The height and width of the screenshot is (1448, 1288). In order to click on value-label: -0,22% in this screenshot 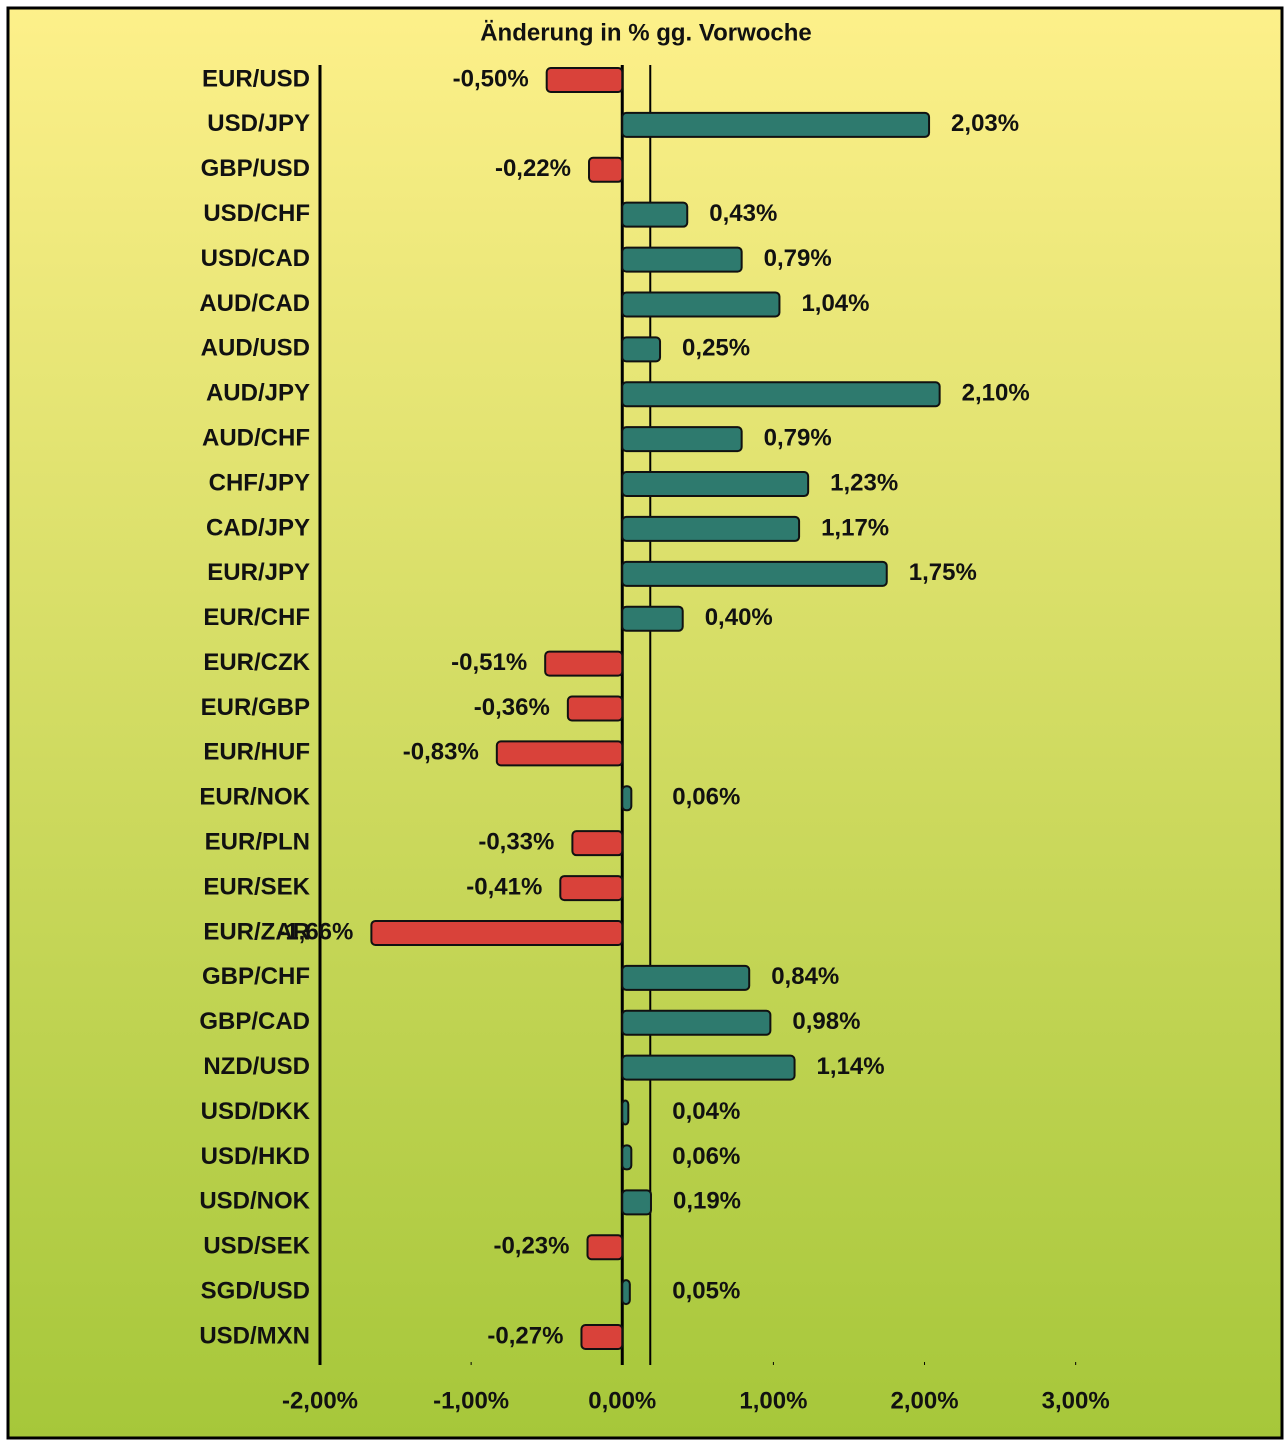, I will do `click(533, 168)`.